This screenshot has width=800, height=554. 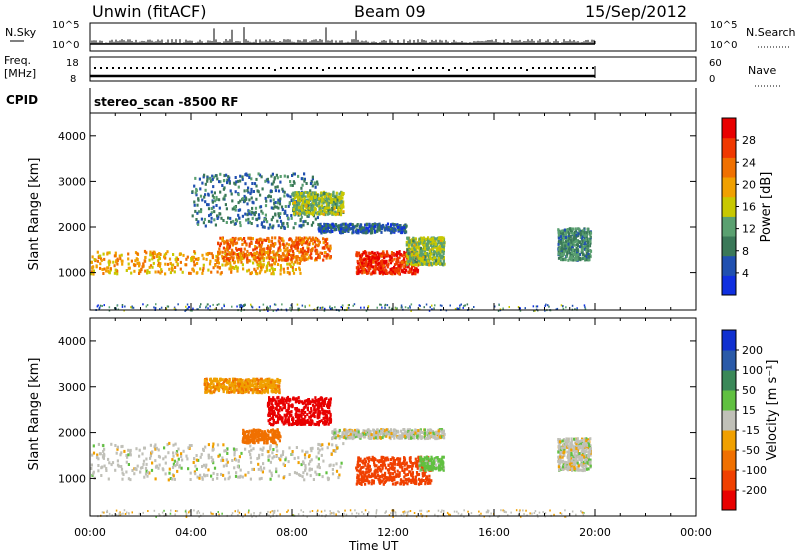 I want to click on colorbar-swatch, so click(x=729, y=167).